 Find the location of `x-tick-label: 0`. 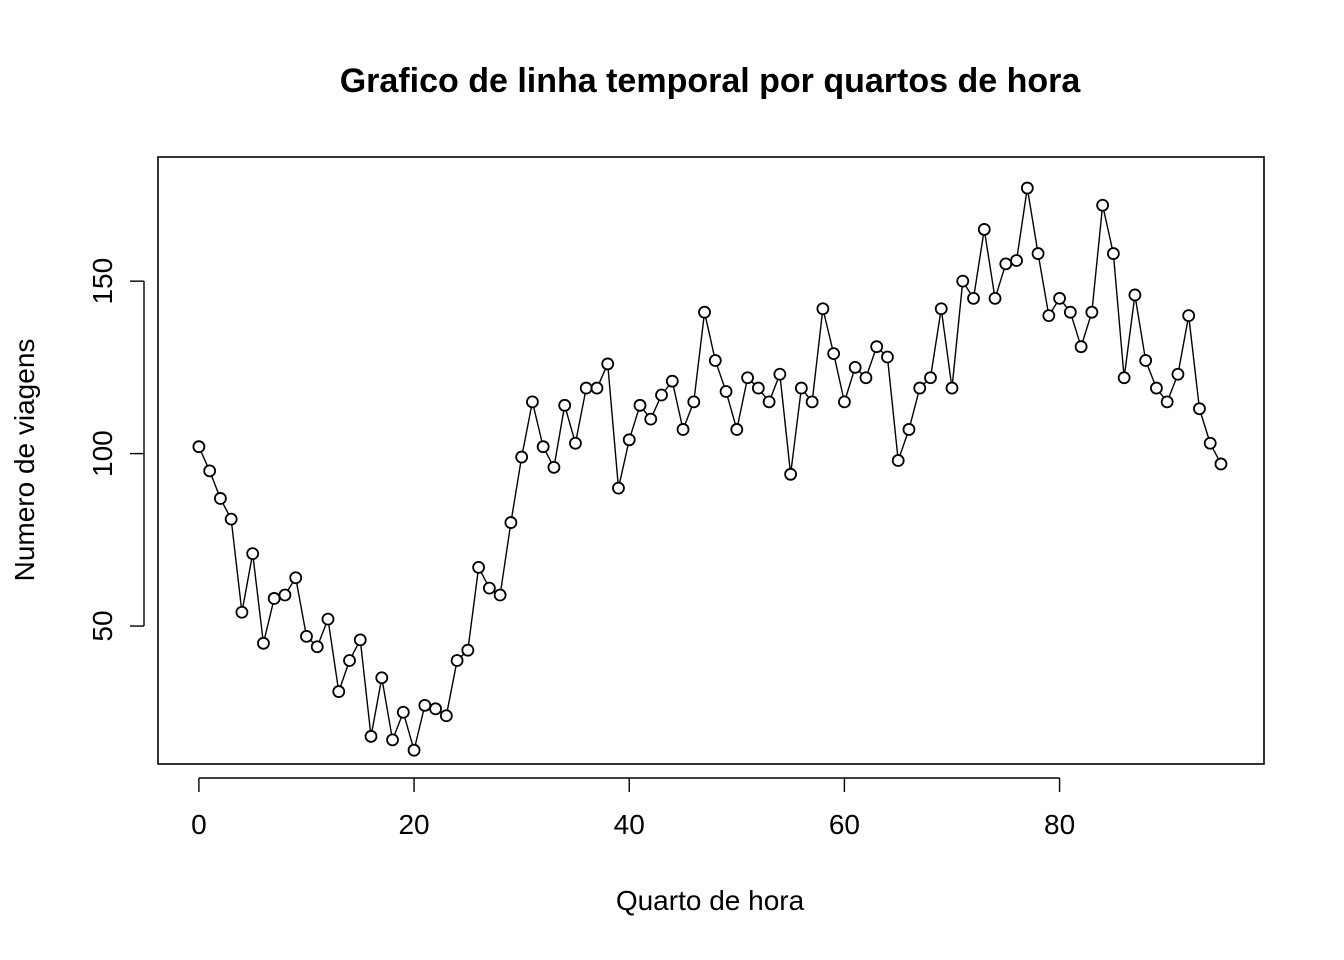

x-tick-label: 0 is located at coordinates (199, 824).